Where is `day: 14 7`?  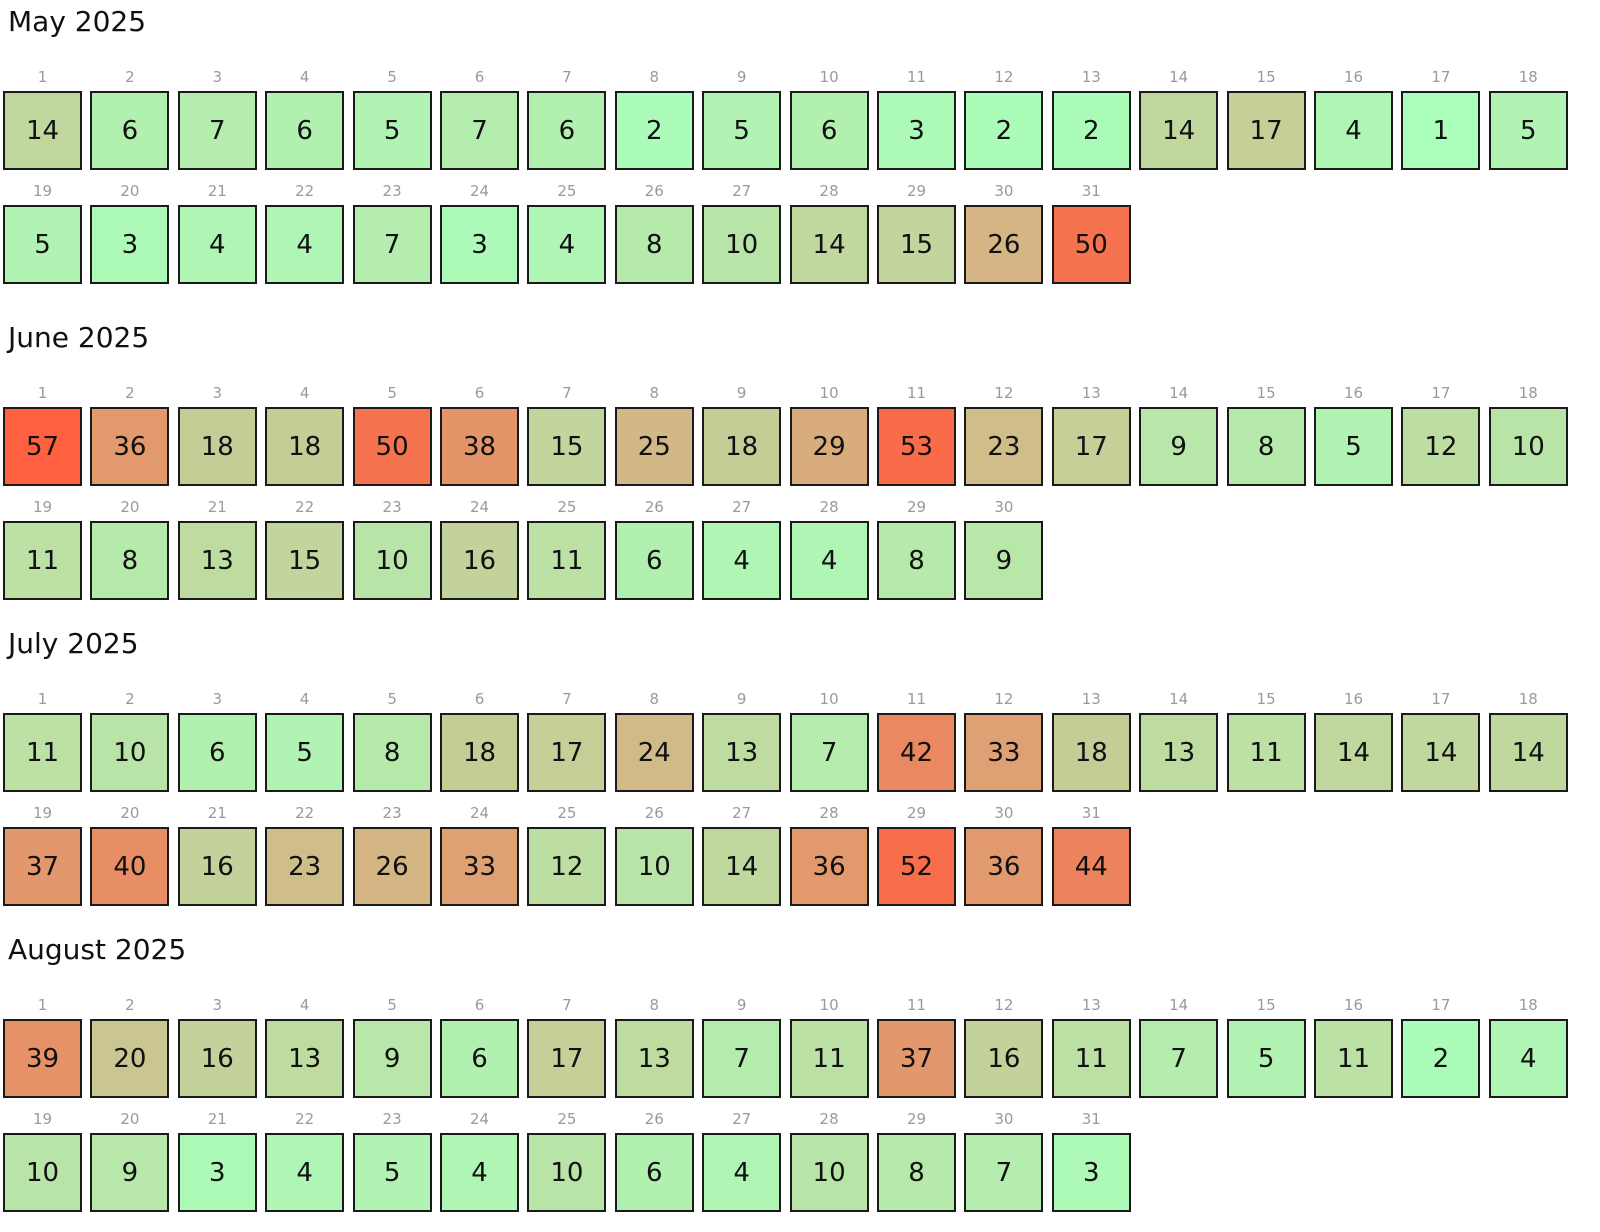 day: 14 7 is located at coordinates (1179, 1047).